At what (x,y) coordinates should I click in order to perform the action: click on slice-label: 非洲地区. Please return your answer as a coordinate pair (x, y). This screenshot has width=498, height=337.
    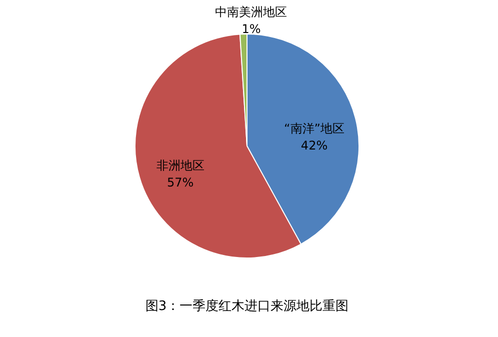
    Looking at the image, I should click on (180, 165).